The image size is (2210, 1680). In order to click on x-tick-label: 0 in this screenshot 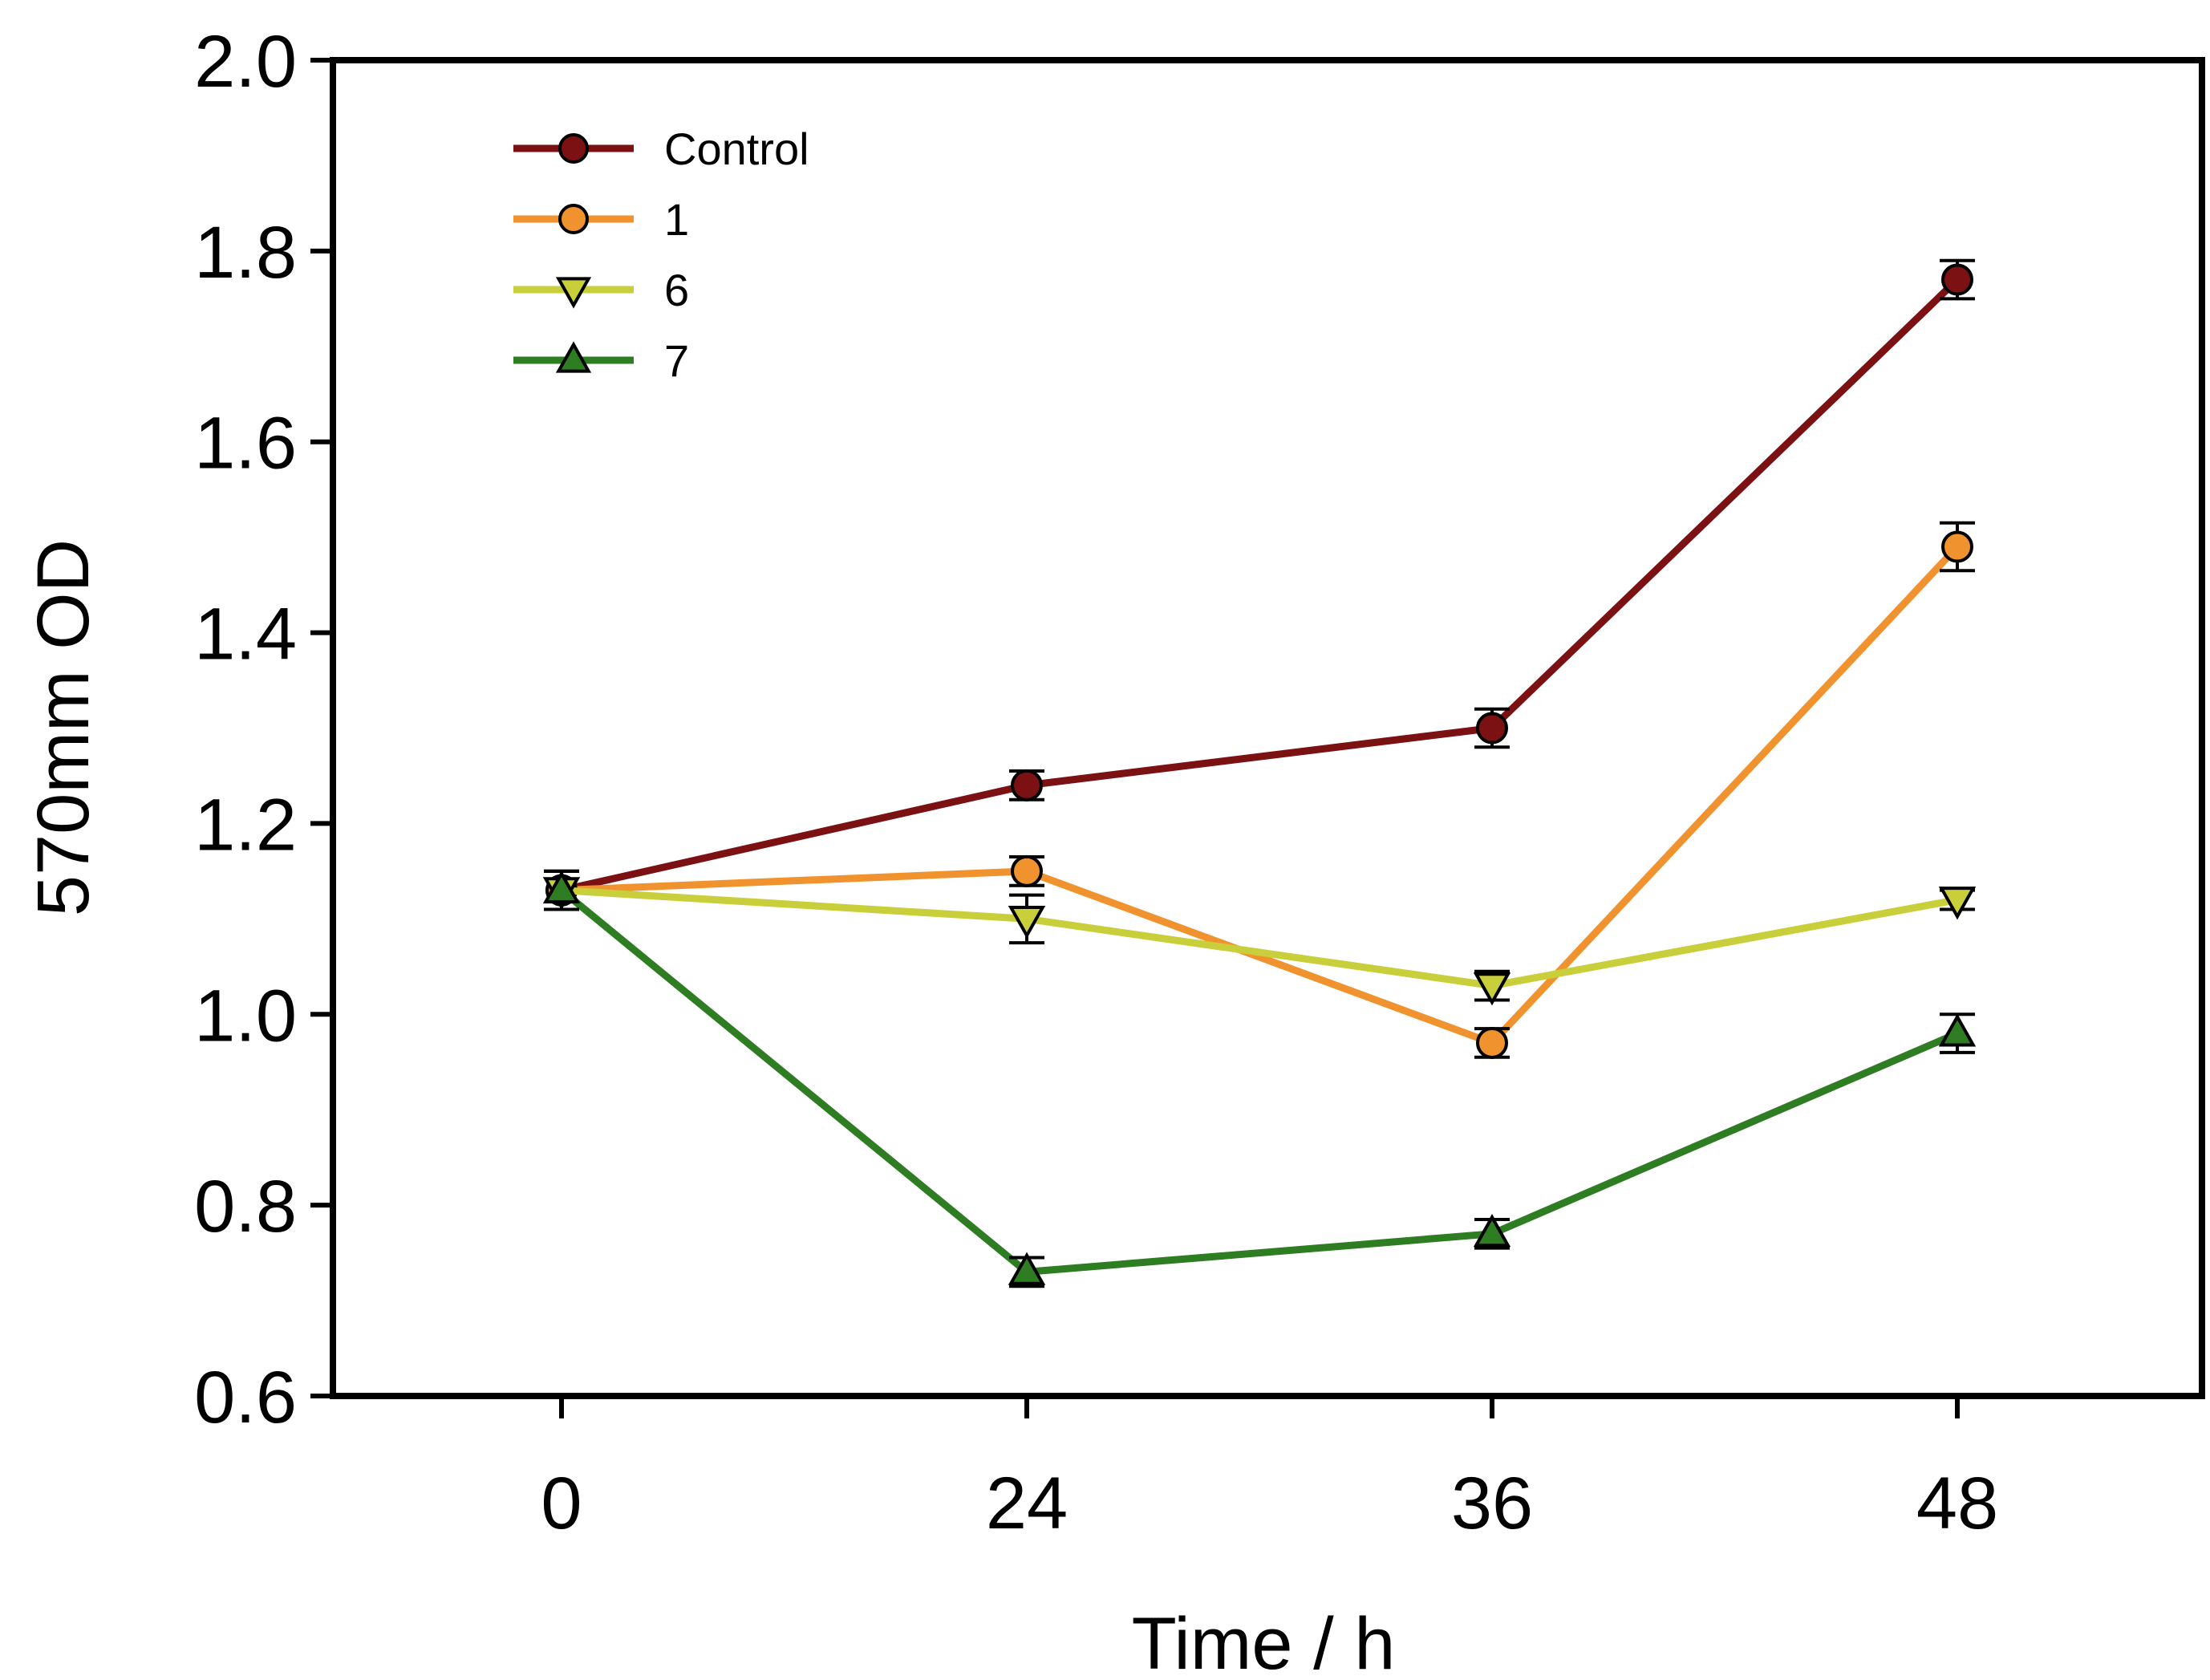, I will do `click(561, 1503)`.